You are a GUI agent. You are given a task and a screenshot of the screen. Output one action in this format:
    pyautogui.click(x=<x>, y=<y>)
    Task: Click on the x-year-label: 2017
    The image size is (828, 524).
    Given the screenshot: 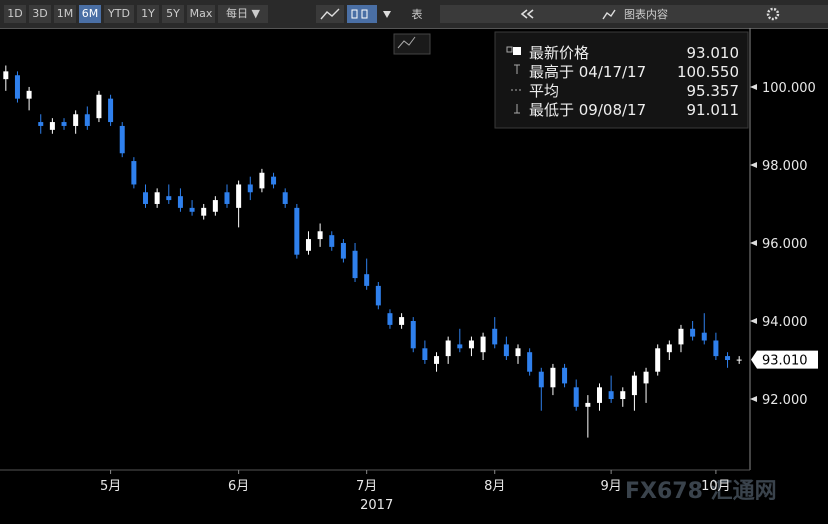 What is the action you would take?
    pyautogui.click(x=376, y=505)
    